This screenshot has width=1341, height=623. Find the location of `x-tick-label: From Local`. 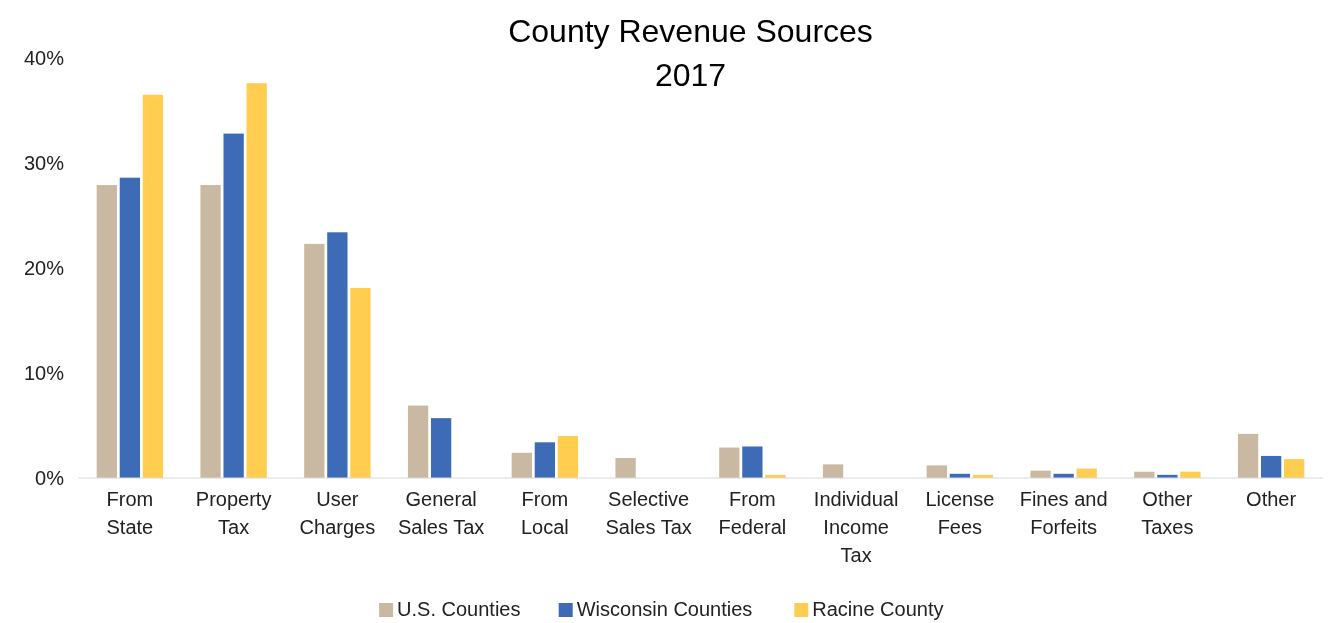

x-tick-label: From Local is located at coordinates (544, 513).